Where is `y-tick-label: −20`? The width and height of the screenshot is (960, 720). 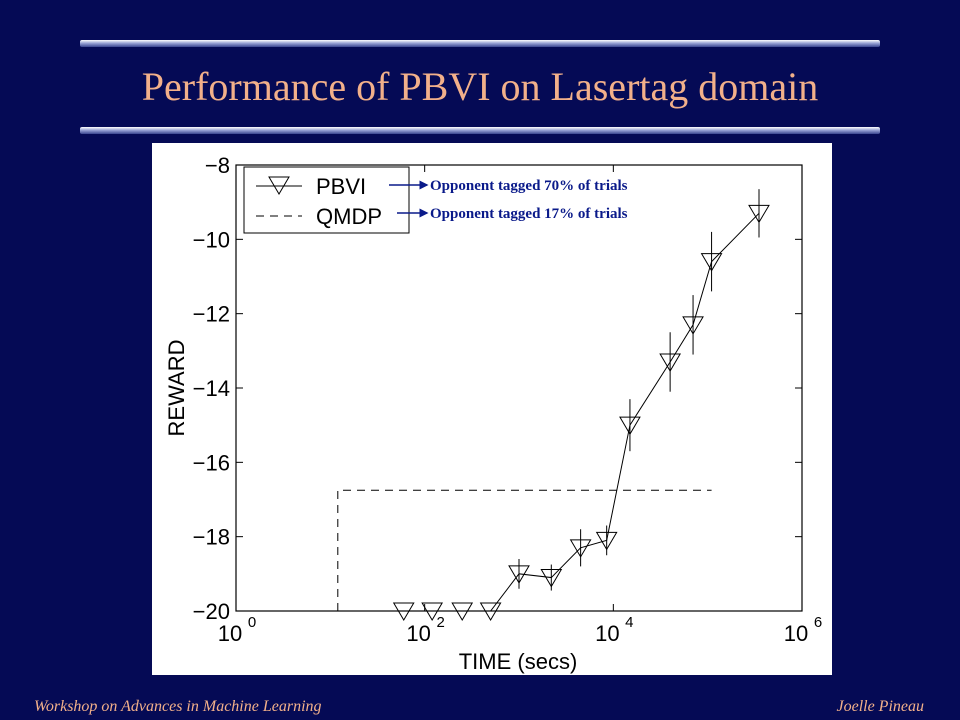 y-tick-label: −20 is located at coordinates (211, 611).